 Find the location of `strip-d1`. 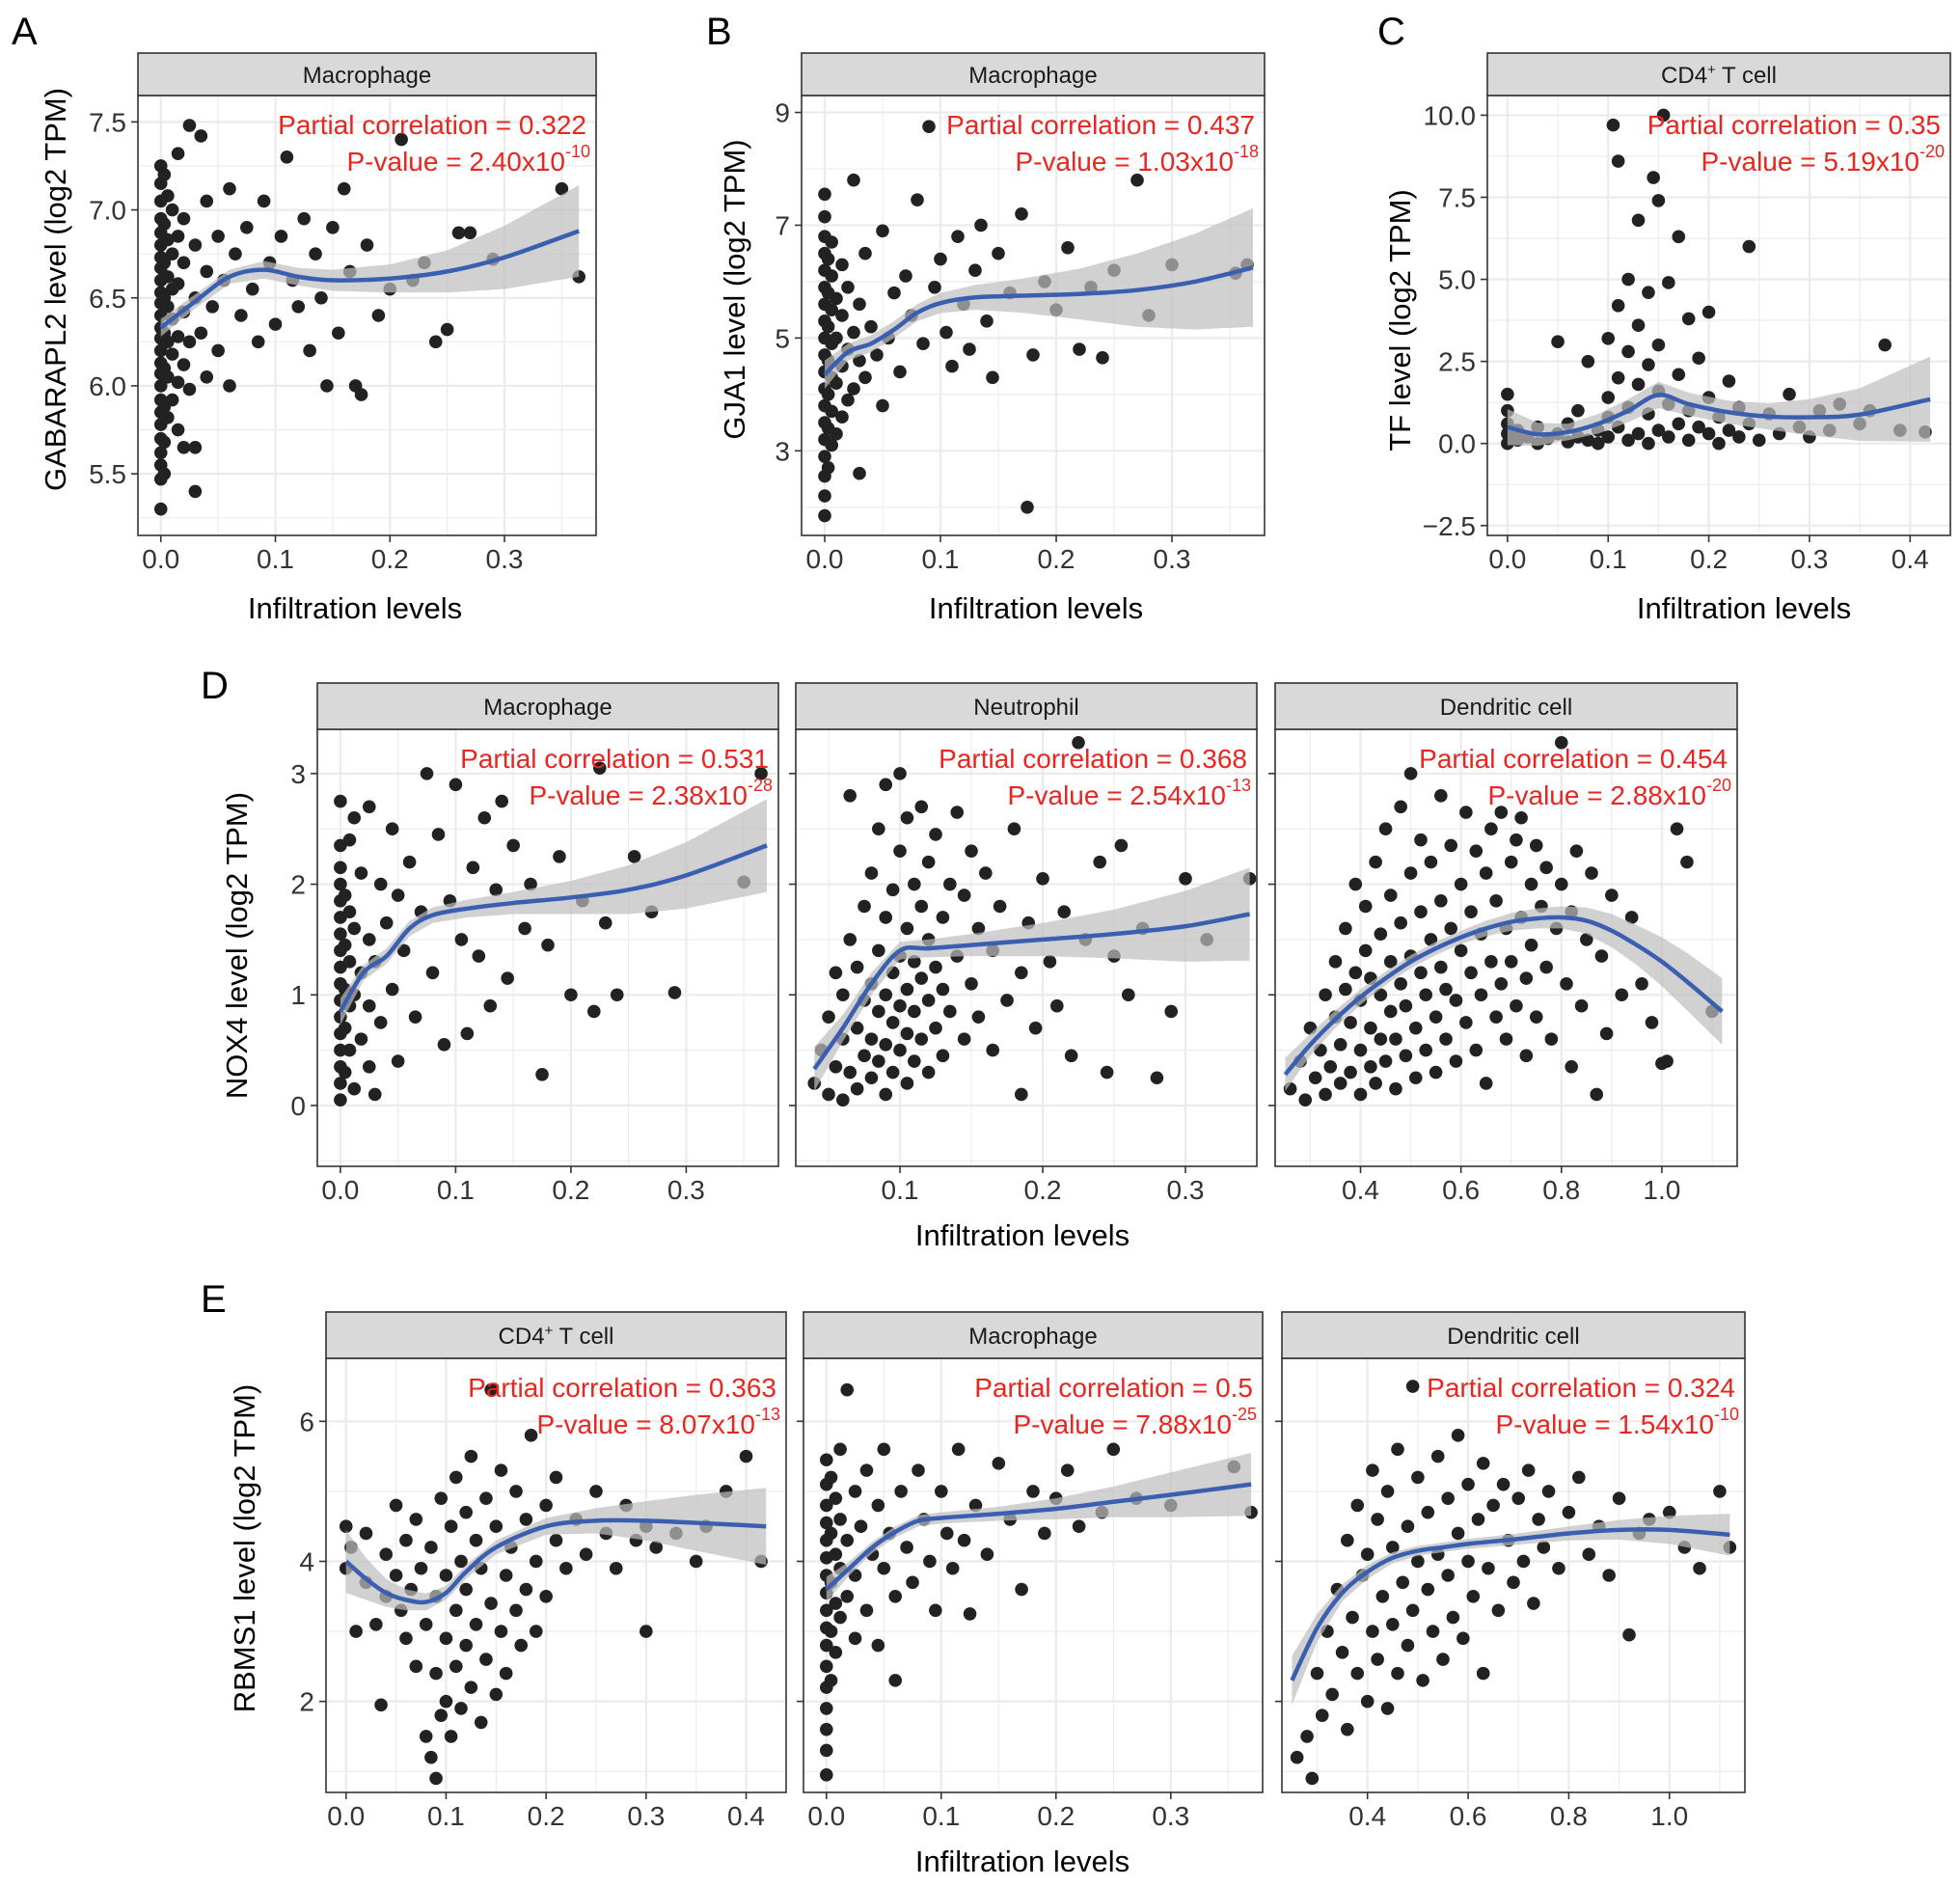

strip-d1 is located at coordinates (547, 706).